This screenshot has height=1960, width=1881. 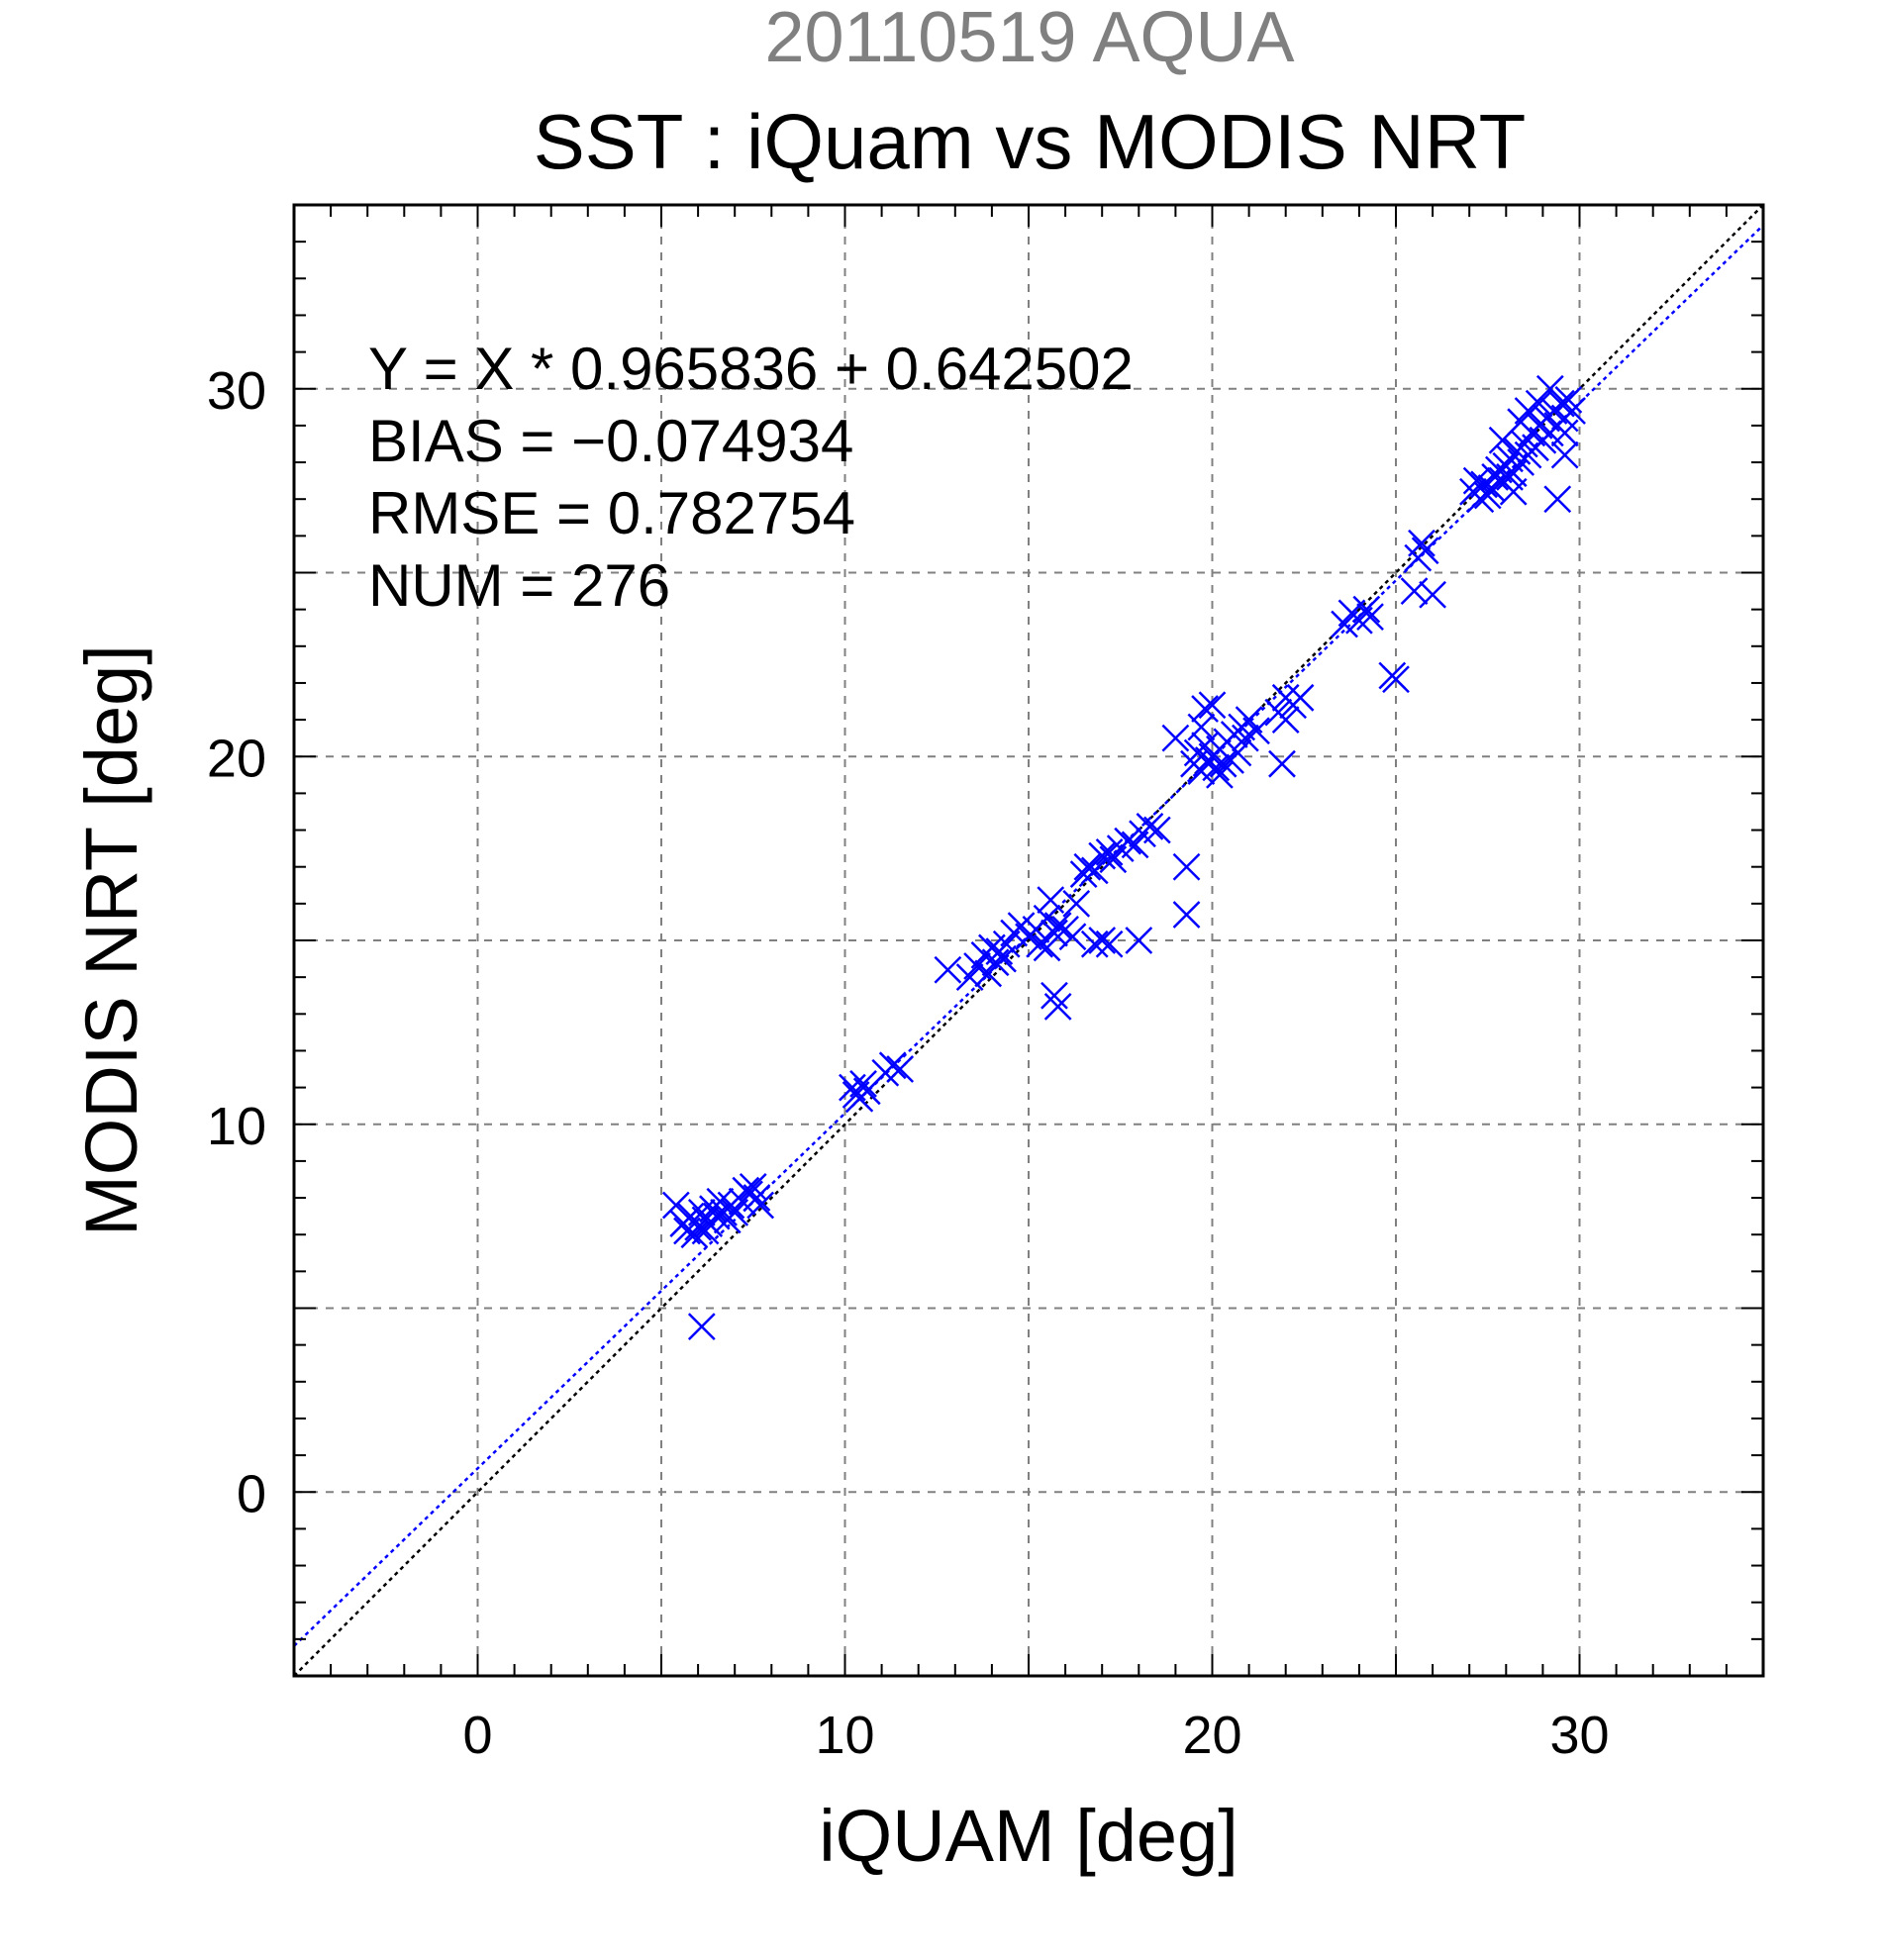 I want to click on x-tick-label: 20, so click(x=1212, y=1735).